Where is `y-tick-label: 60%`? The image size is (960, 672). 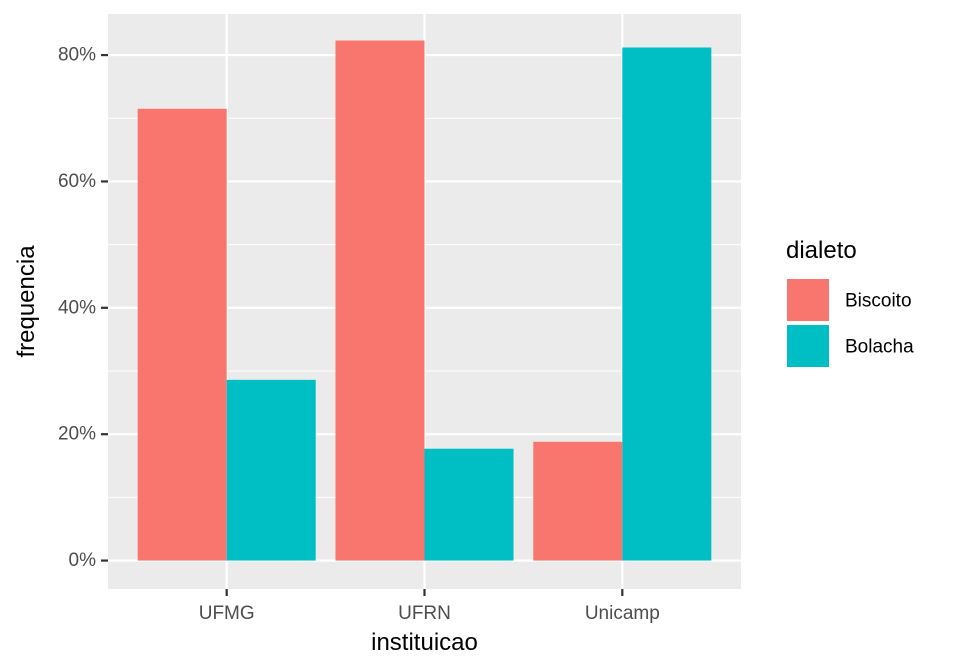
y-tick-label: 60% is located at coordinates (77, 181).